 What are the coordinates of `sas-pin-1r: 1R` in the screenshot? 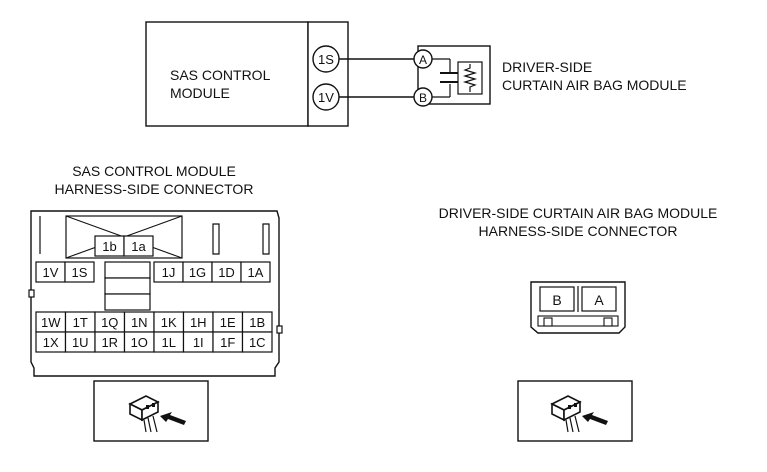 It's located at (110, 342).